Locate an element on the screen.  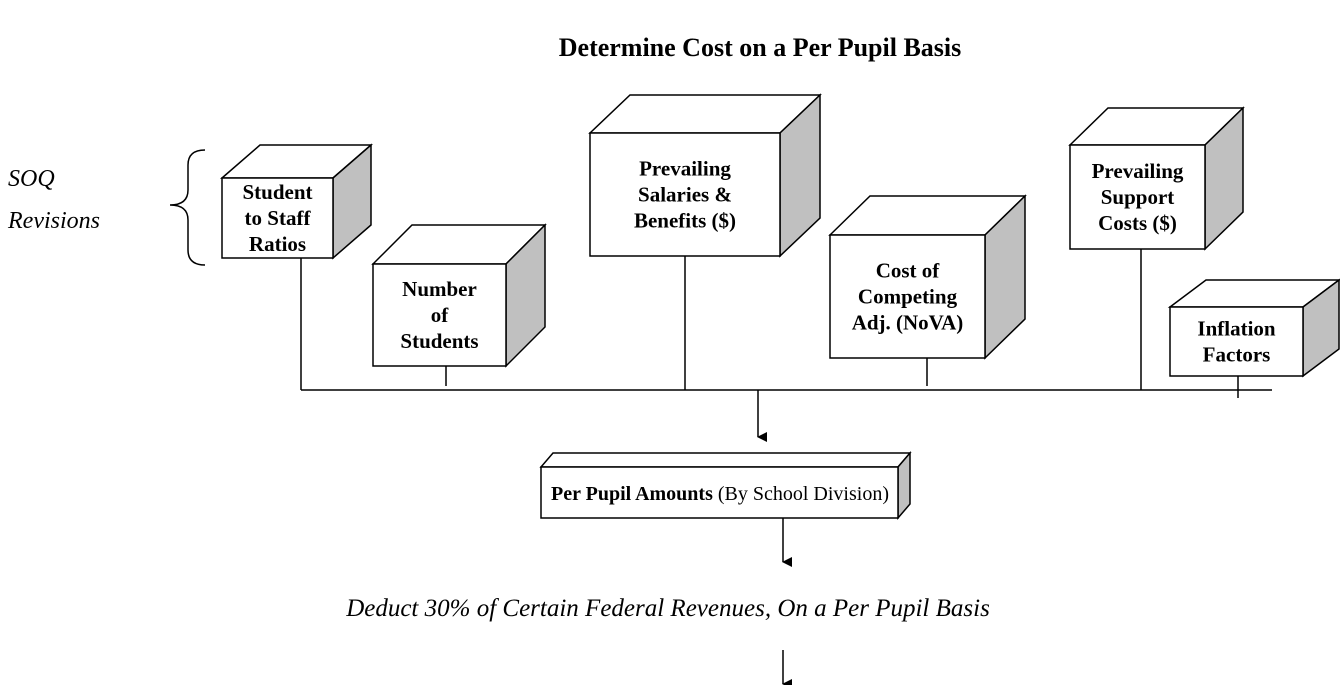
brace is located at coordinates (187, 207).